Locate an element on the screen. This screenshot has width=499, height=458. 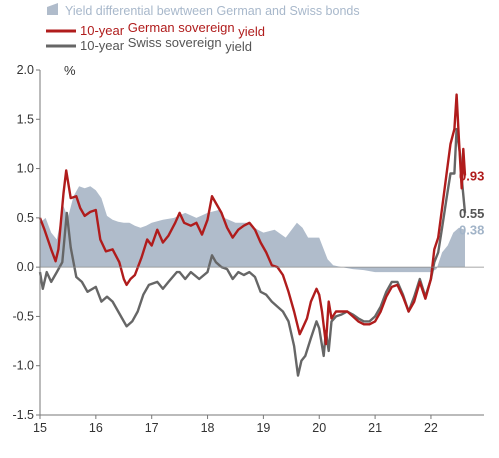
end-label: 0.55 is located at coordinates (471, 213).